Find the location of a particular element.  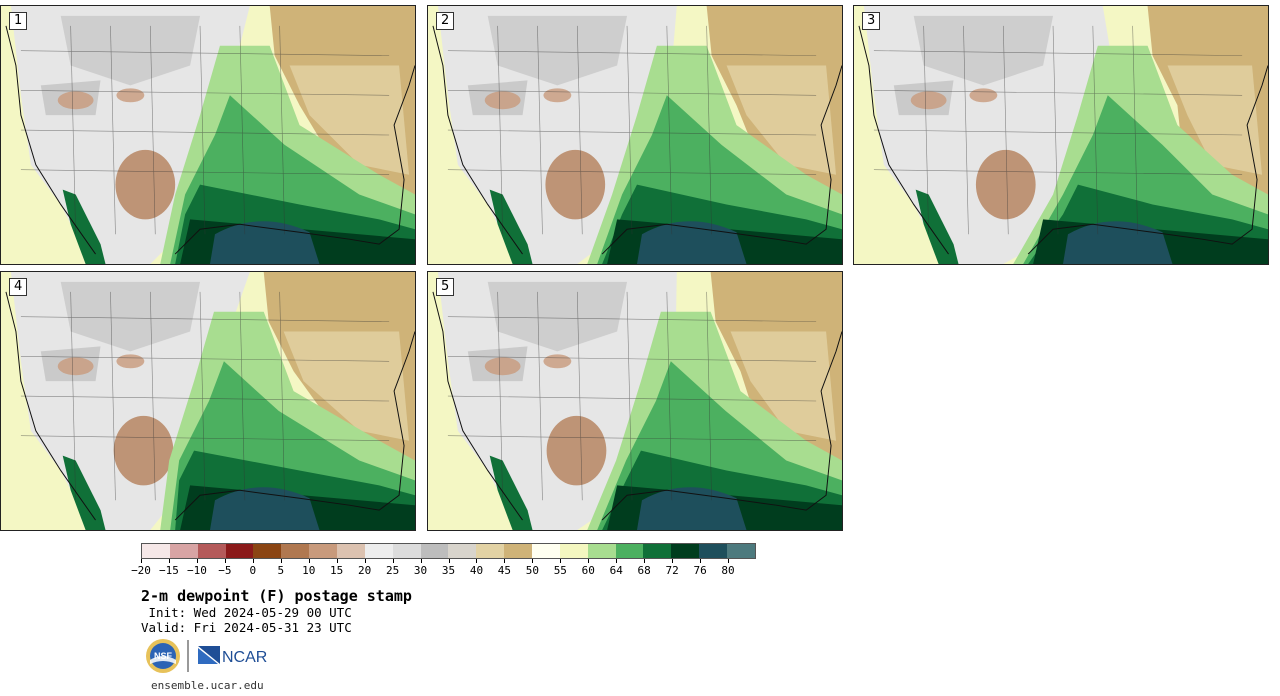

colorbar-tick-label: 80 is located at coordinates (728, 570).